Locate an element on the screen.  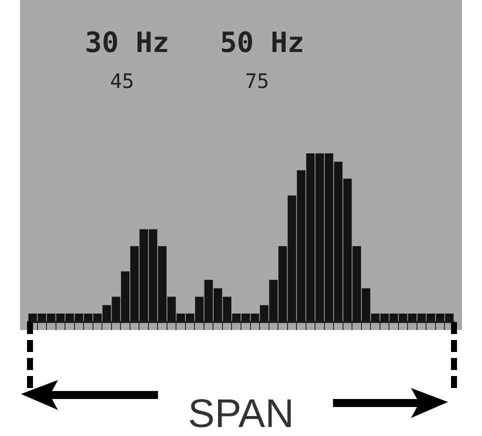
text: 45 is located at coordinates (122, 81).